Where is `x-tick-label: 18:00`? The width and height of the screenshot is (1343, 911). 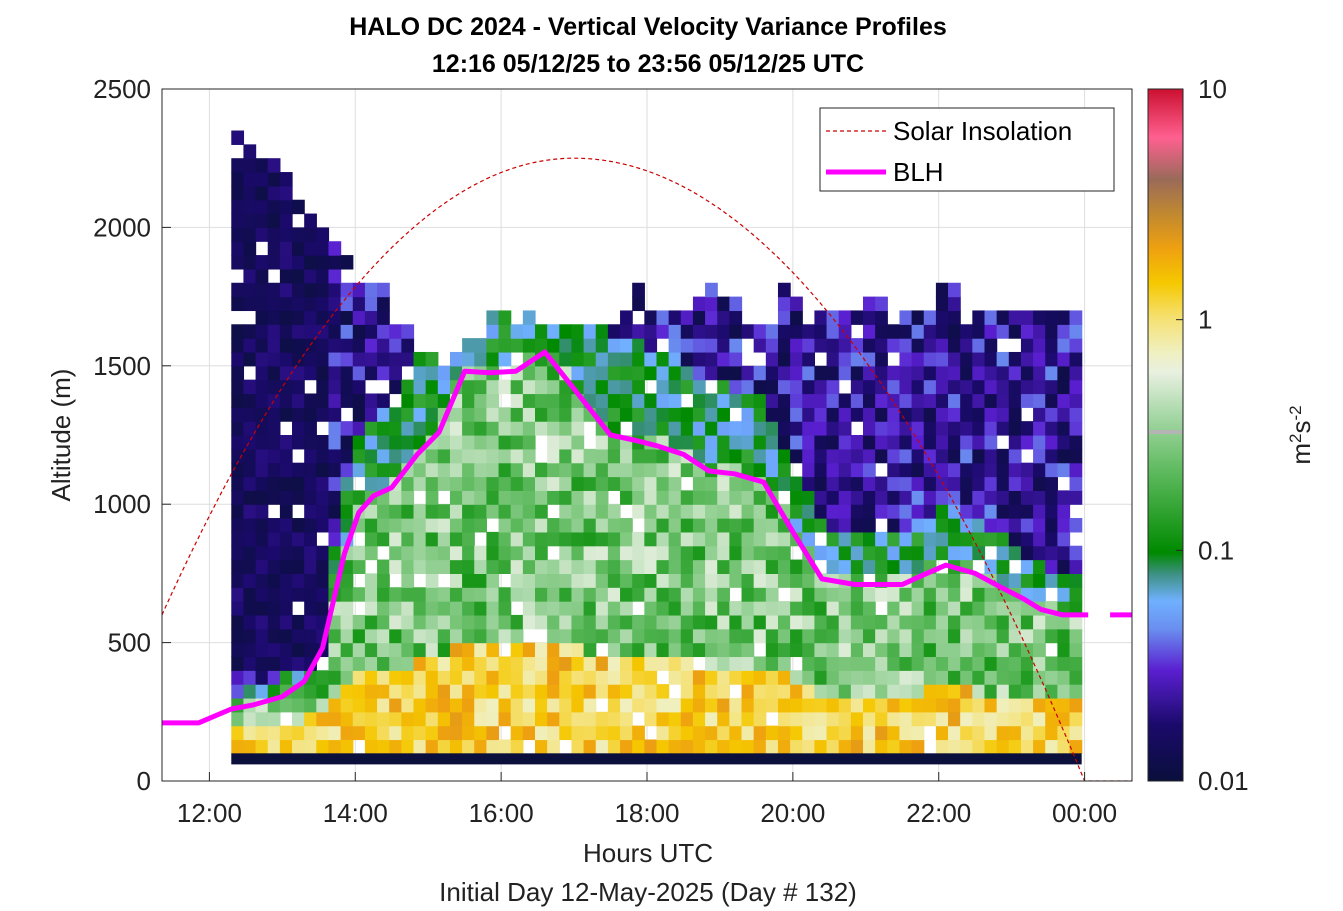 x-tick-label: 18:00 is located at coordinates (646, 813).